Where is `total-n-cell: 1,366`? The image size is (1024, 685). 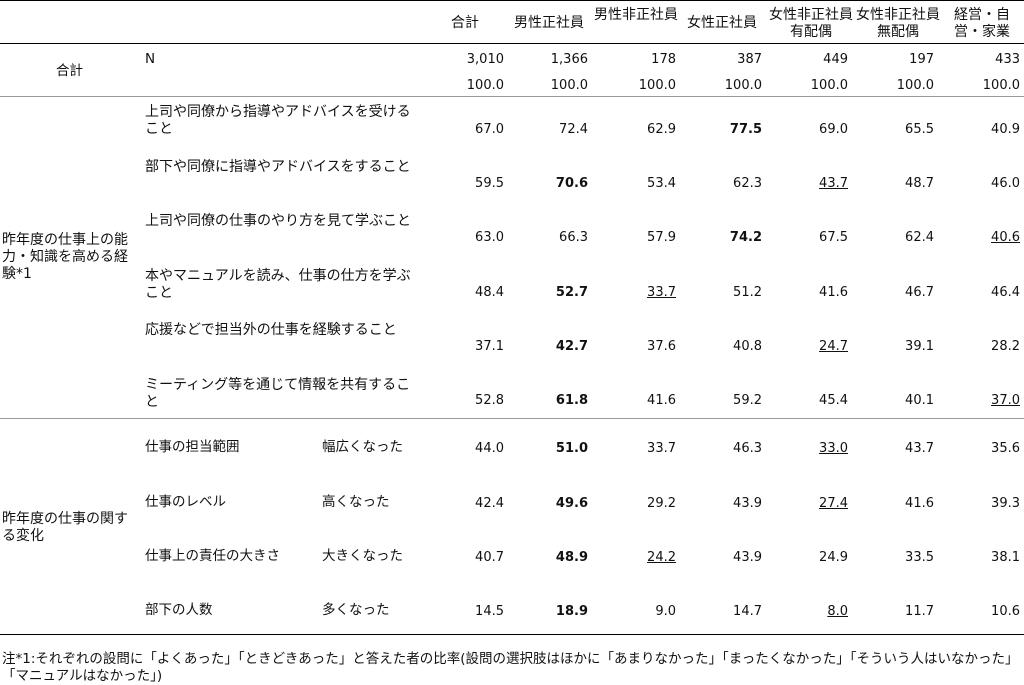 total-n-cell: 1,366 is located at coordinates (569, 59).